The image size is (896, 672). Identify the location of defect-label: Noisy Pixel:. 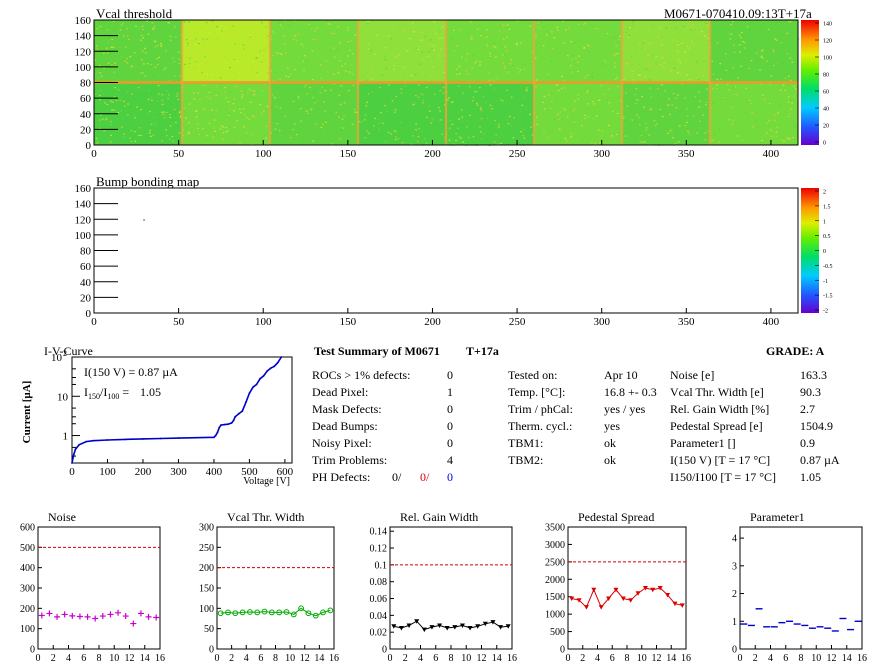
(342, 443).